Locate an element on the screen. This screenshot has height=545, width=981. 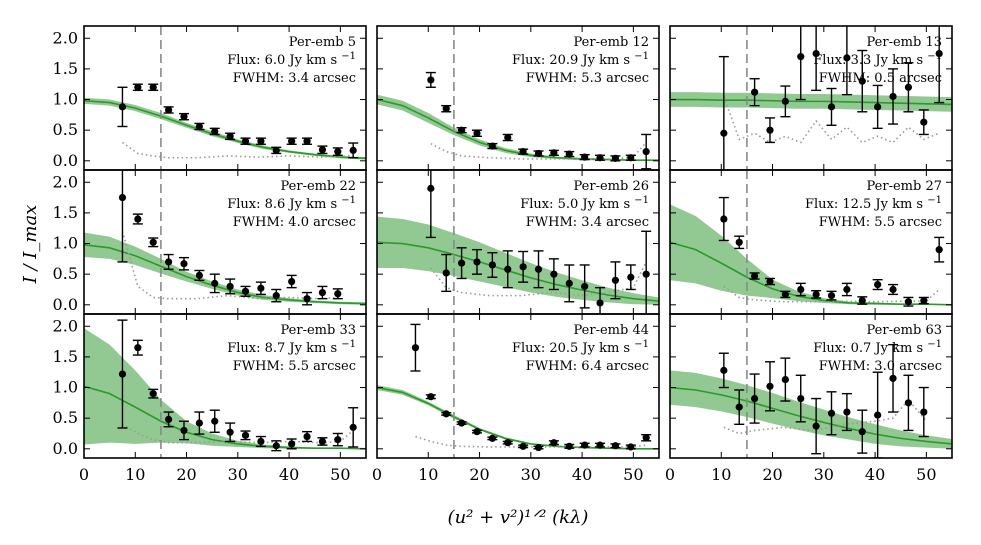
y-axis-label: I / I_max is located at coordinates (30, 245).